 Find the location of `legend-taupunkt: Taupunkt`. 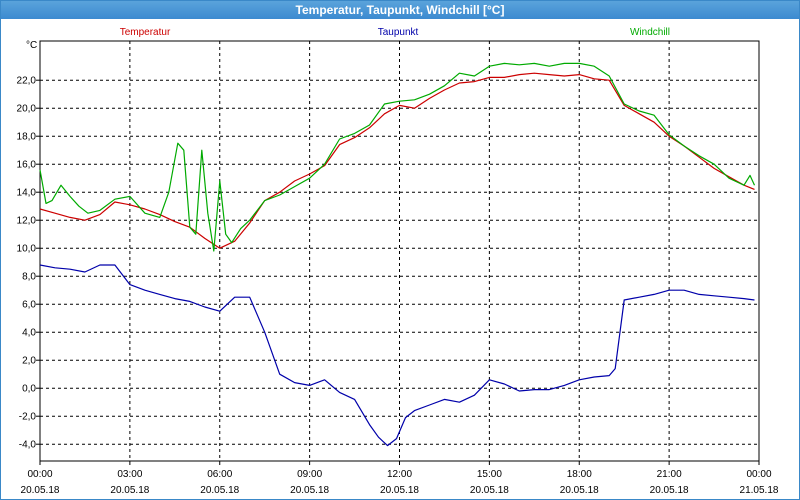

legend-taupunkt: Taupunkt is located at coordinates (398, 32).